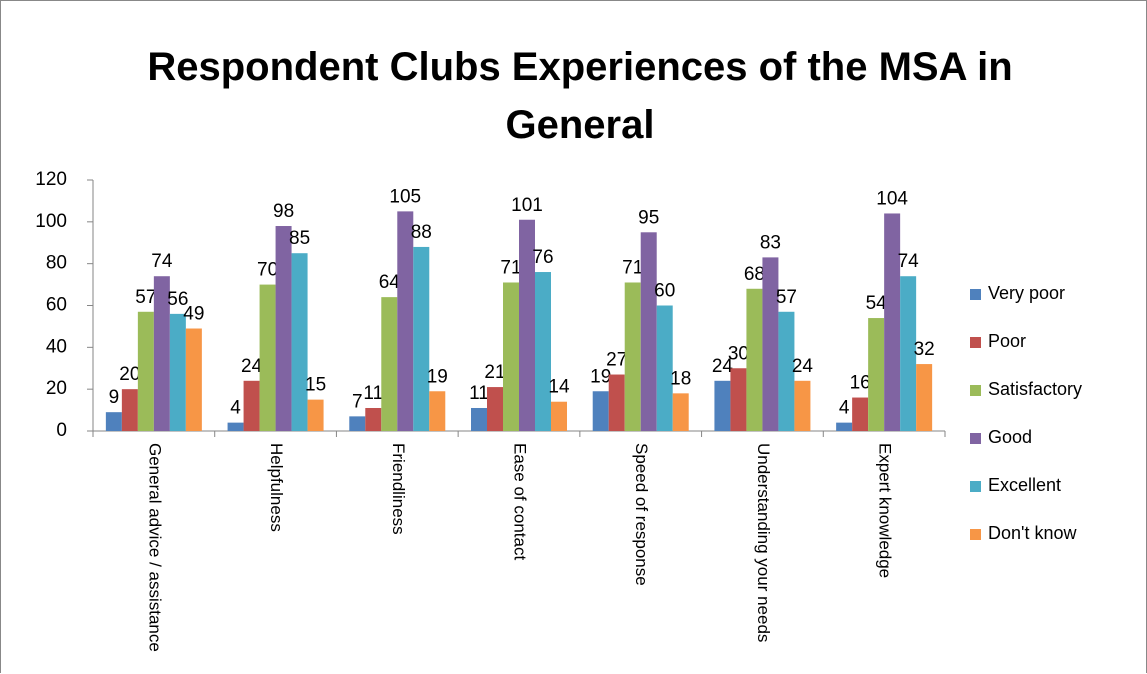 This screenshot has width=1147, height=674. I want to click on legend-label: Very poor, so click(1026, 293).